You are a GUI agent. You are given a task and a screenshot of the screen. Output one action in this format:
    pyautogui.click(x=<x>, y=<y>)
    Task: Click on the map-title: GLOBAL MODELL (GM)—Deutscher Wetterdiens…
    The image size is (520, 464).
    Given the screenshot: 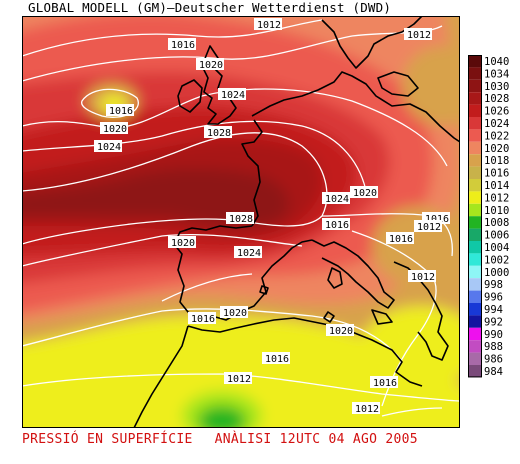 What is the action you would take?
    pyautogui.click(x=210, y=7)
    